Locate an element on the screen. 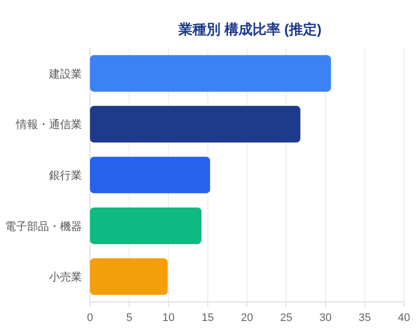 The height and width of the screenshot is (333, 418). x-tick-label: 15 is located at coordinates (208, 318).